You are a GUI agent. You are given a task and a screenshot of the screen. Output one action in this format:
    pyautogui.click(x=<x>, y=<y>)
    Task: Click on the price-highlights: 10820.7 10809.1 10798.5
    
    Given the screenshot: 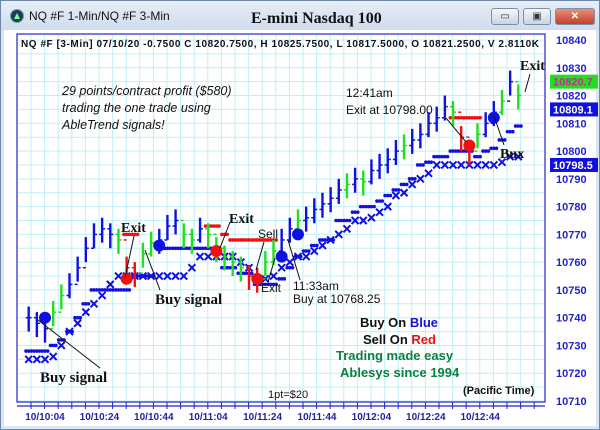 What is the action you would take?
    pyautogui.click(x=574, y=123)
    